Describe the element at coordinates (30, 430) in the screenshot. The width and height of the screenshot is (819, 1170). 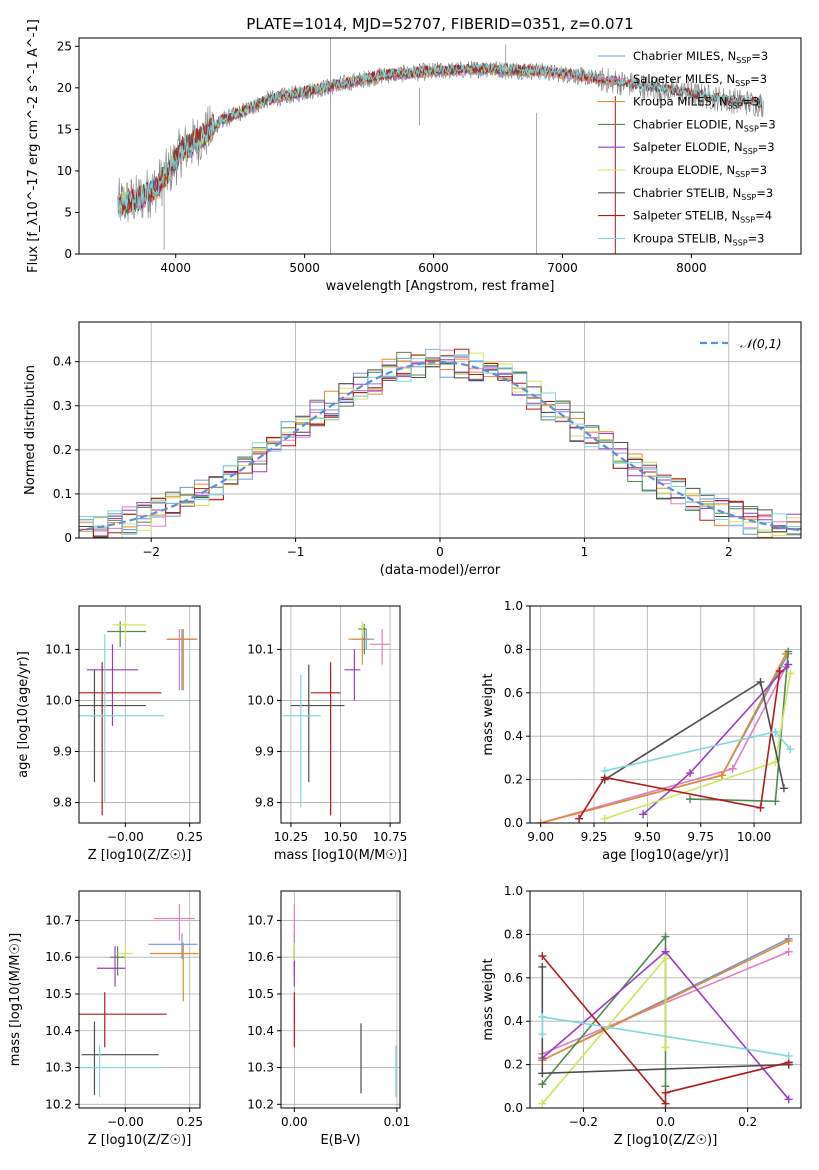
I see `y-axis-label: Normed distribution` at that location.